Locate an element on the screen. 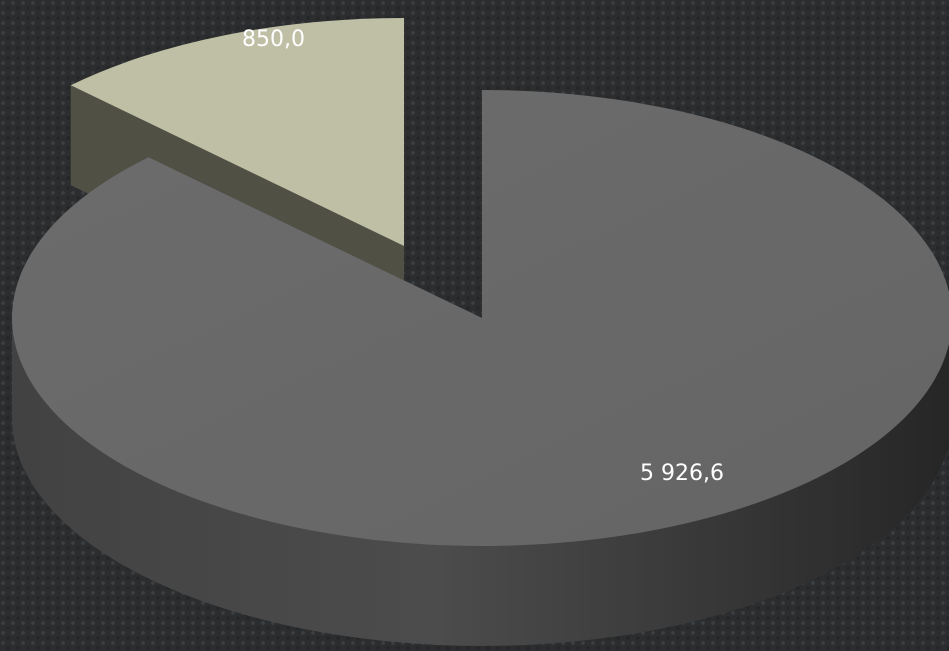 This screenshot has width=949, height=651. data-label-slice-1: 5 926,6 is located at coordinates (682, 473).